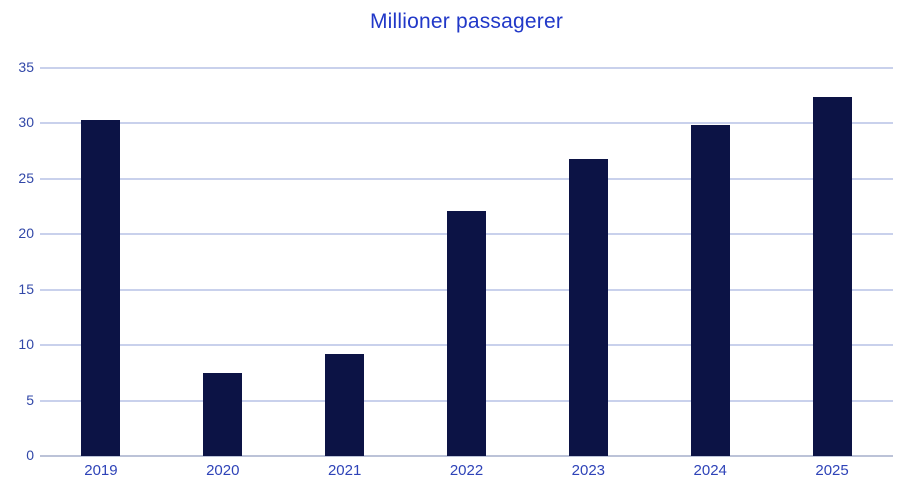 The image size is (909, 496). I want to click on y-tick-label-25: 25, so click(26, 177).